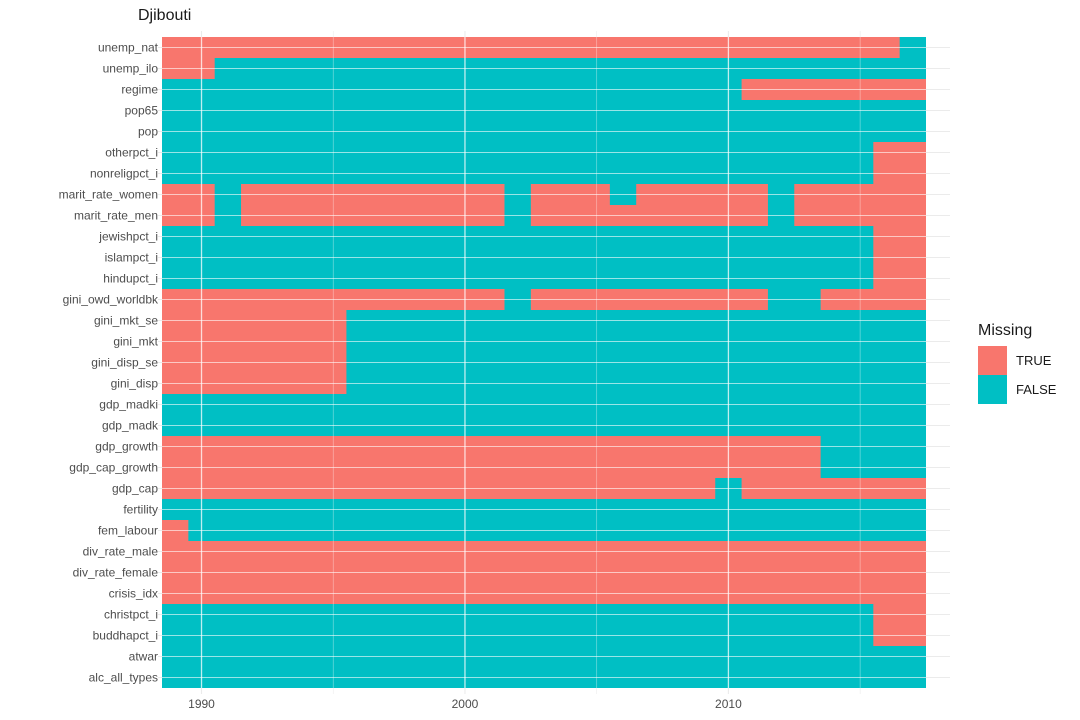 The height and width of the screenshot is (720, 1080). What do you see at coordinates (113, 468) in the screenshot?
I see `y-tick-label: gdp_cap_growth` at bounding box center [113, 468].